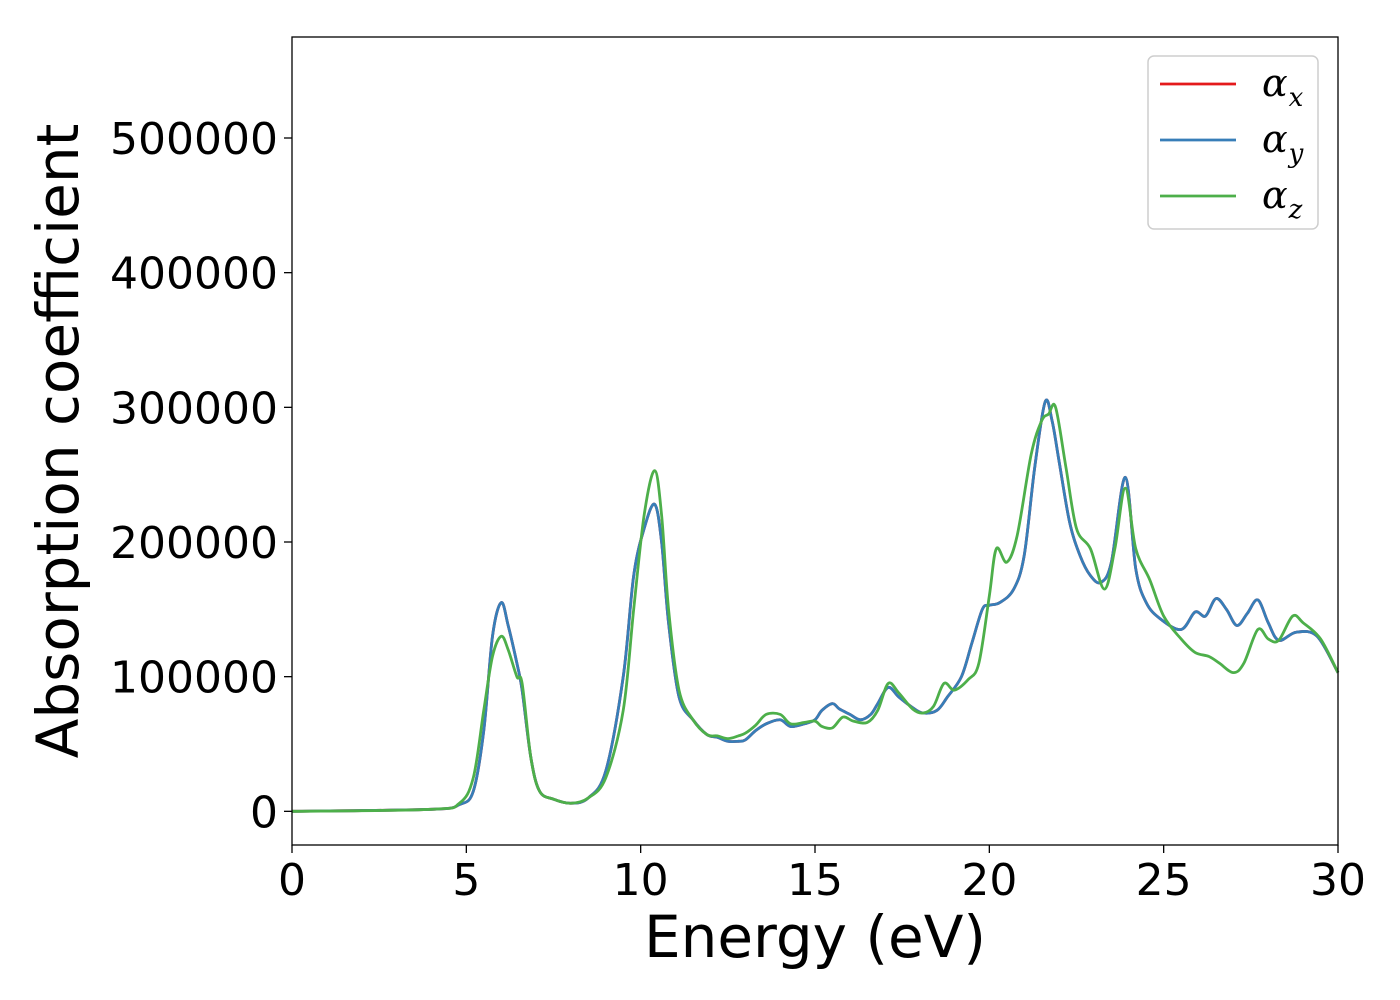  I want to click on x-tick-label: 10, so click(641, 880).